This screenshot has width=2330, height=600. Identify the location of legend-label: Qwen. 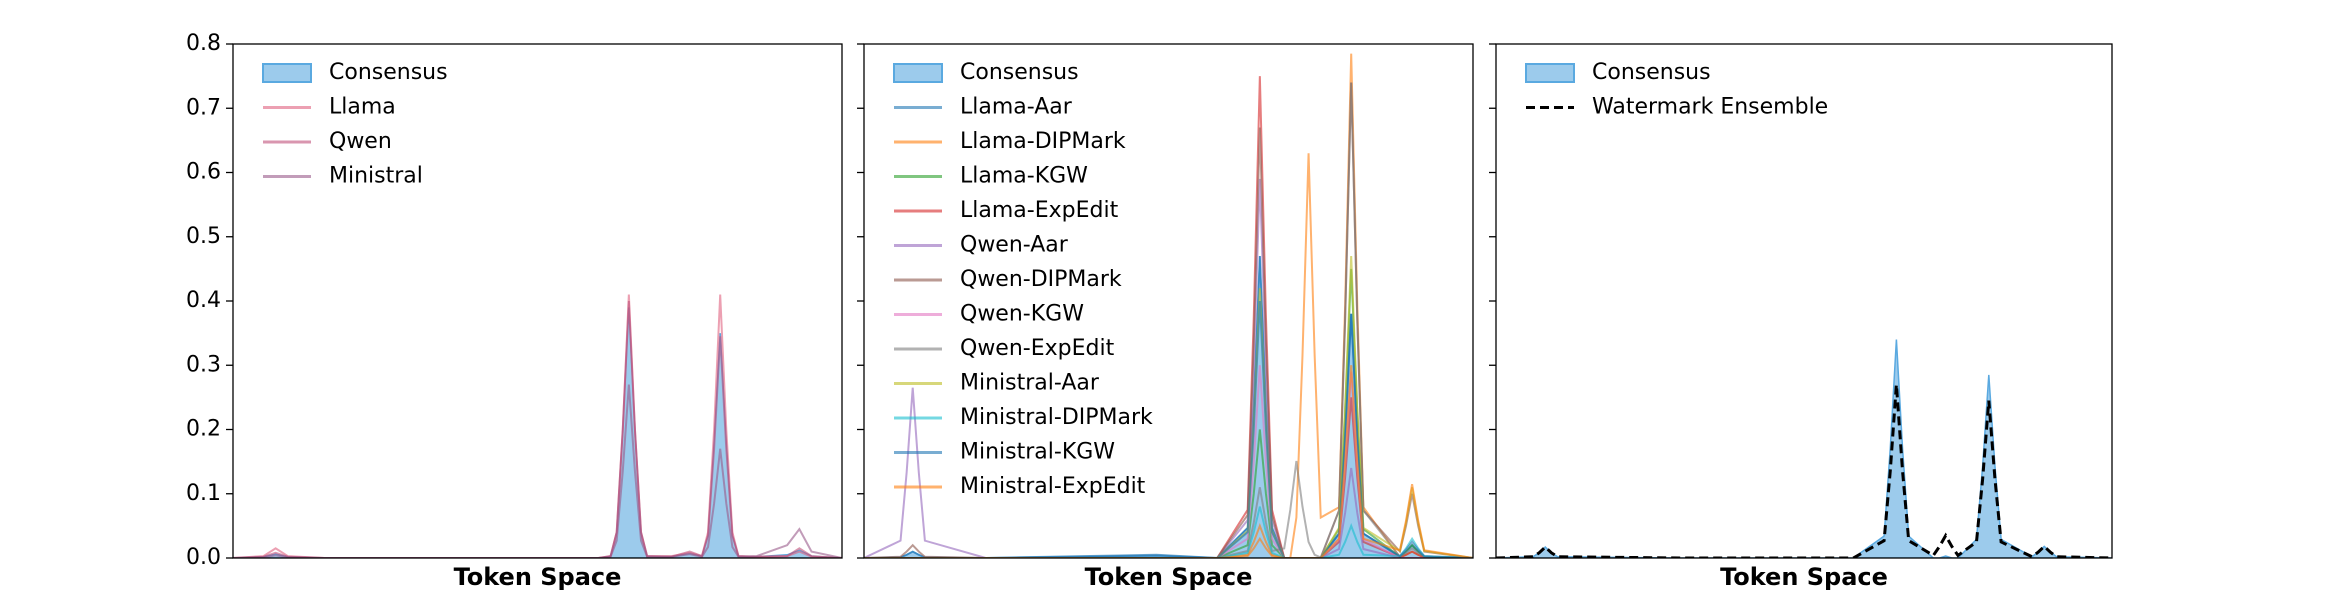
(360, 141).